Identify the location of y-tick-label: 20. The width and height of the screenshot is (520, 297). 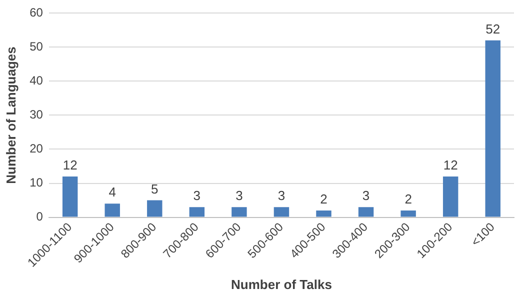
(37, 149).